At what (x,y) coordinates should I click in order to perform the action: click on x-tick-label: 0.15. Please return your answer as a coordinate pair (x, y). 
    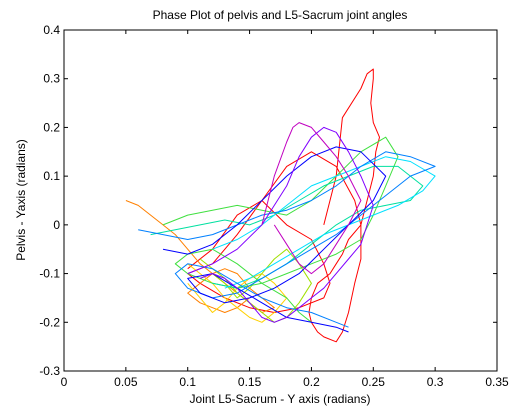
    Looking at the image, I should click on (250, 382).